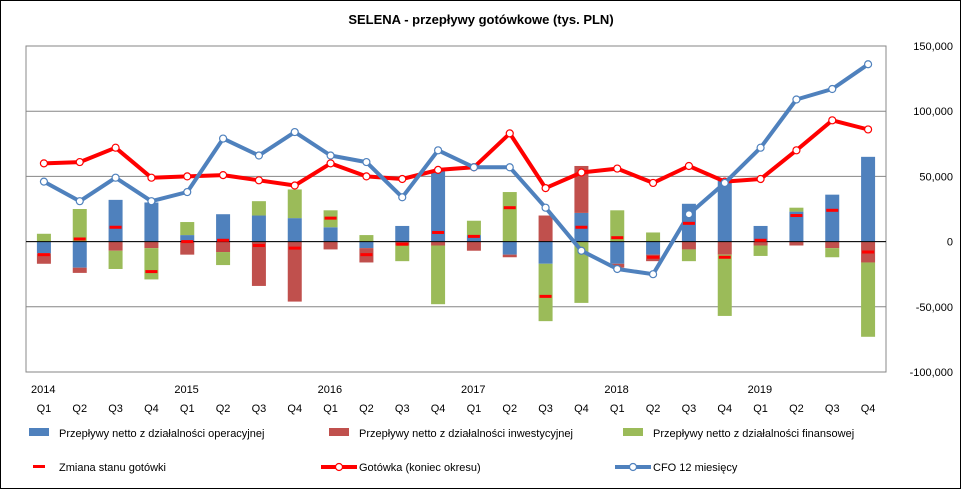  Describe the element at coordinates (933, 112) in the screenshot. I see `y-tick-label: 100,000` at that location.